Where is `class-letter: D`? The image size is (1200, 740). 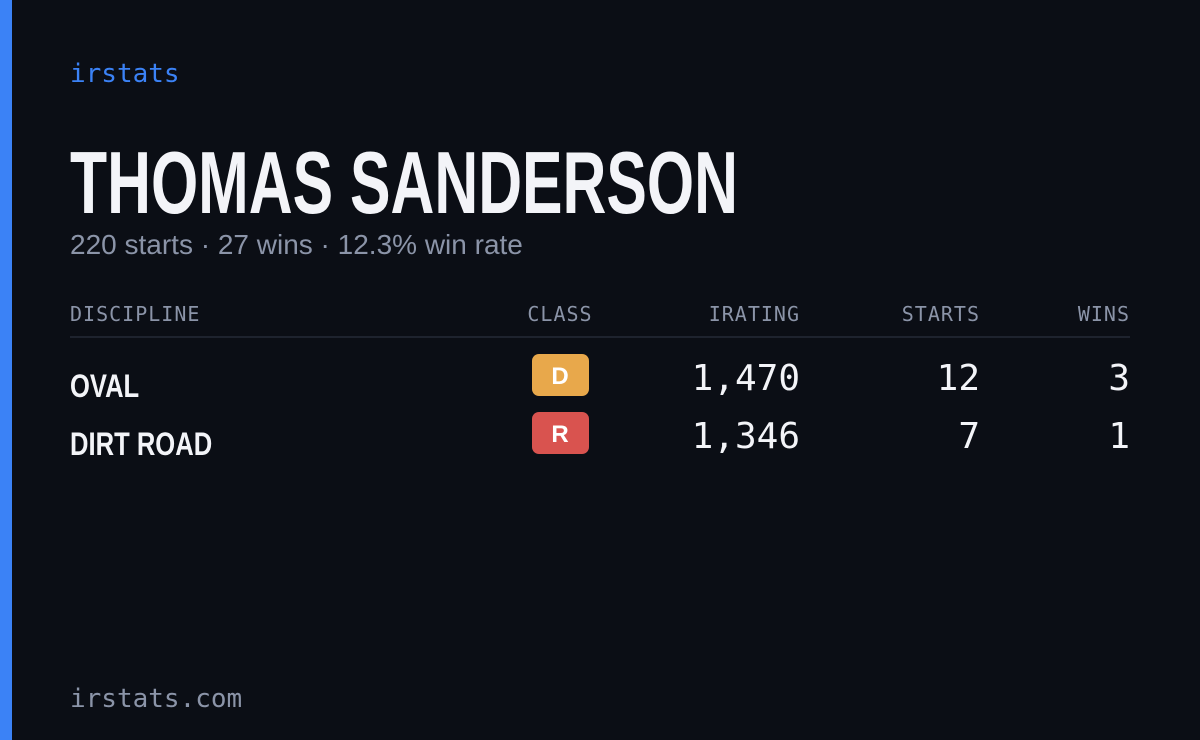
class-letter: D is located at coordinates (559, 376).